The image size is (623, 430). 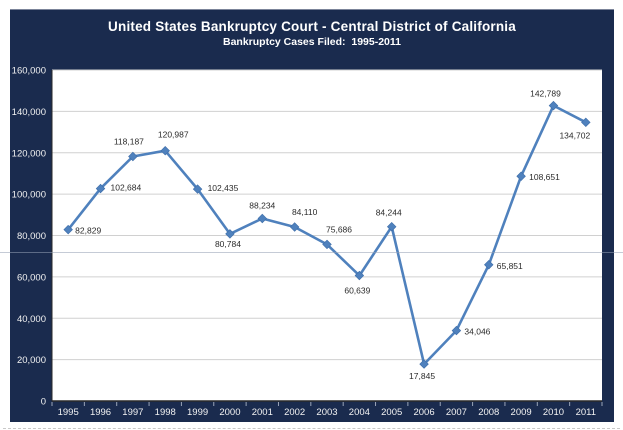 What do you see at coordinates (521, 412) in the screenshot?
I see `x-tick-label: 2009` at bounding box center [521, 412].